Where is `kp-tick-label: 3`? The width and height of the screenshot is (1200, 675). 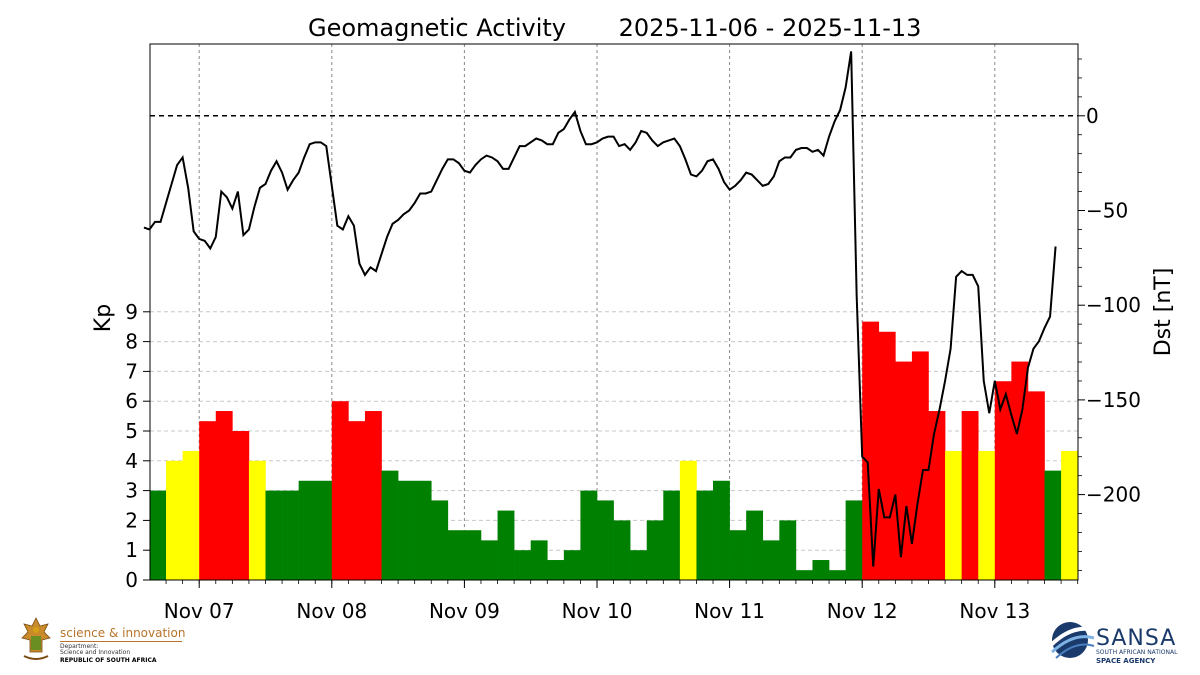 kp-tick-label: 3 is located at coordinates (131, 491).